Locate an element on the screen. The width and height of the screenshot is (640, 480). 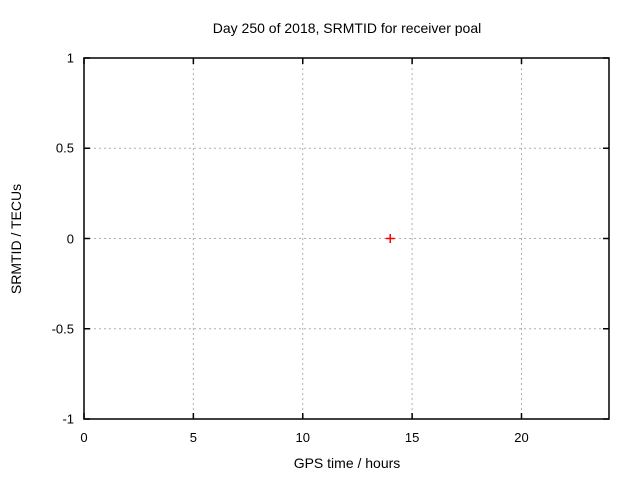
data-point-marker is located at coordinates (390, 238).